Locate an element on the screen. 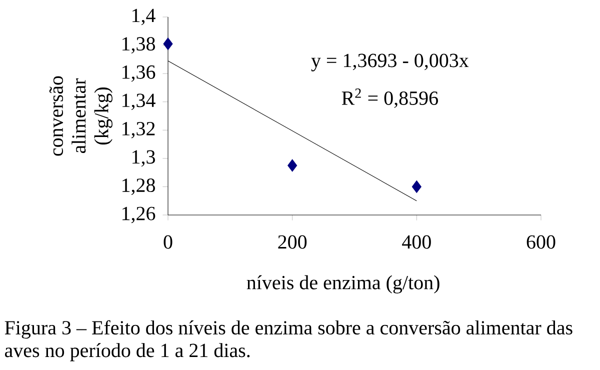 This screenshot has width=600, height=370. x-axis-title: níveis de enzima (g/ton) is located at coordinates (343, 284).